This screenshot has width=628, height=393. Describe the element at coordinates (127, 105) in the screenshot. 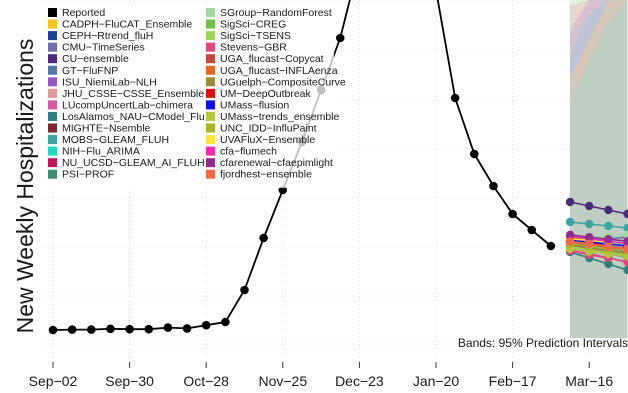

I see `legend-label: LUcompUncertLab−chimera` at that location.